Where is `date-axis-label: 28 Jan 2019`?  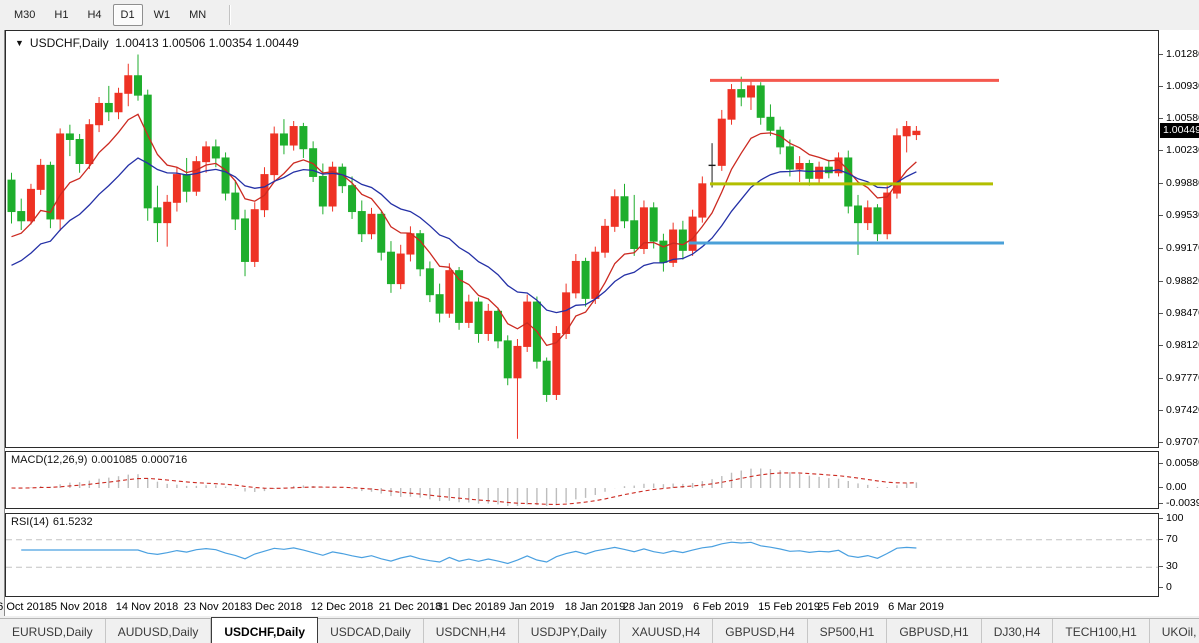 date-axis-label: 28 Jan 2019 is located at coordinates (653, 607).